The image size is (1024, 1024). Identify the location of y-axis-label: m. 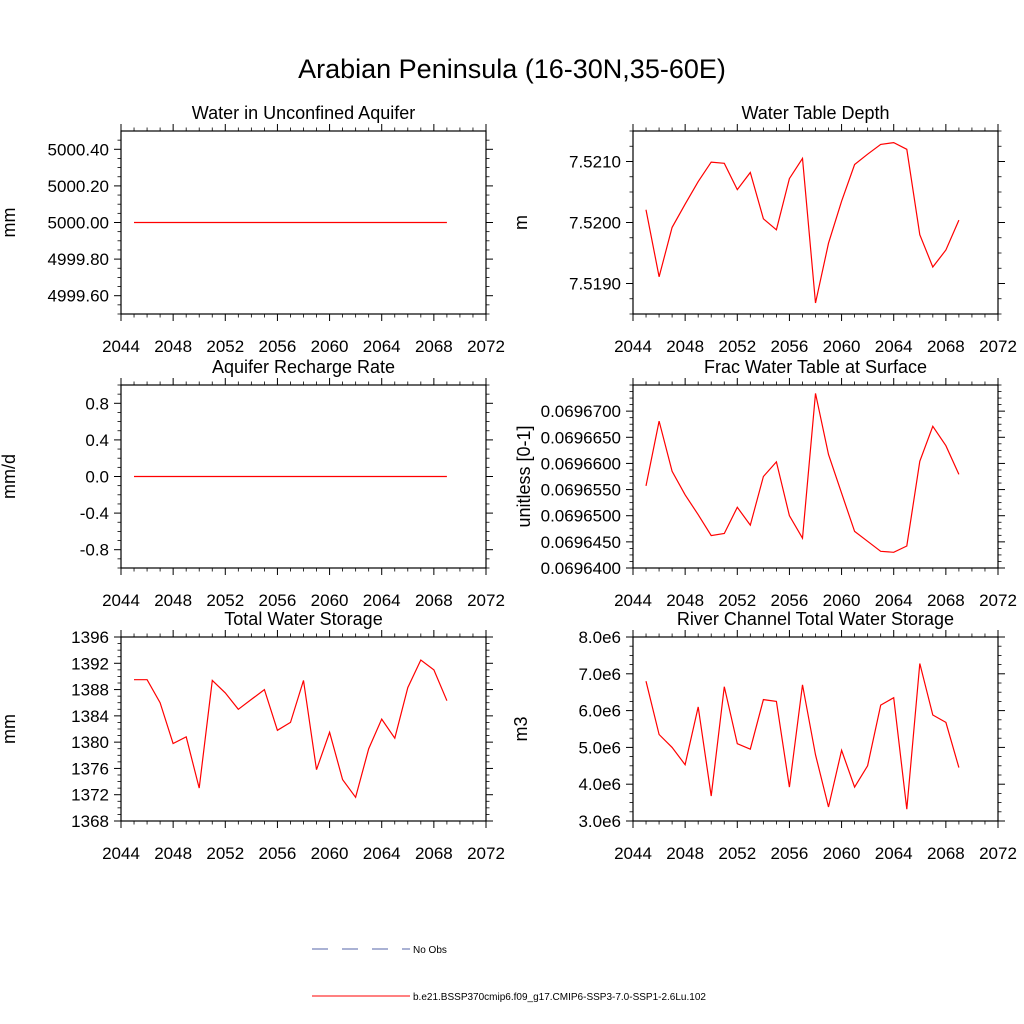
(521, 222).